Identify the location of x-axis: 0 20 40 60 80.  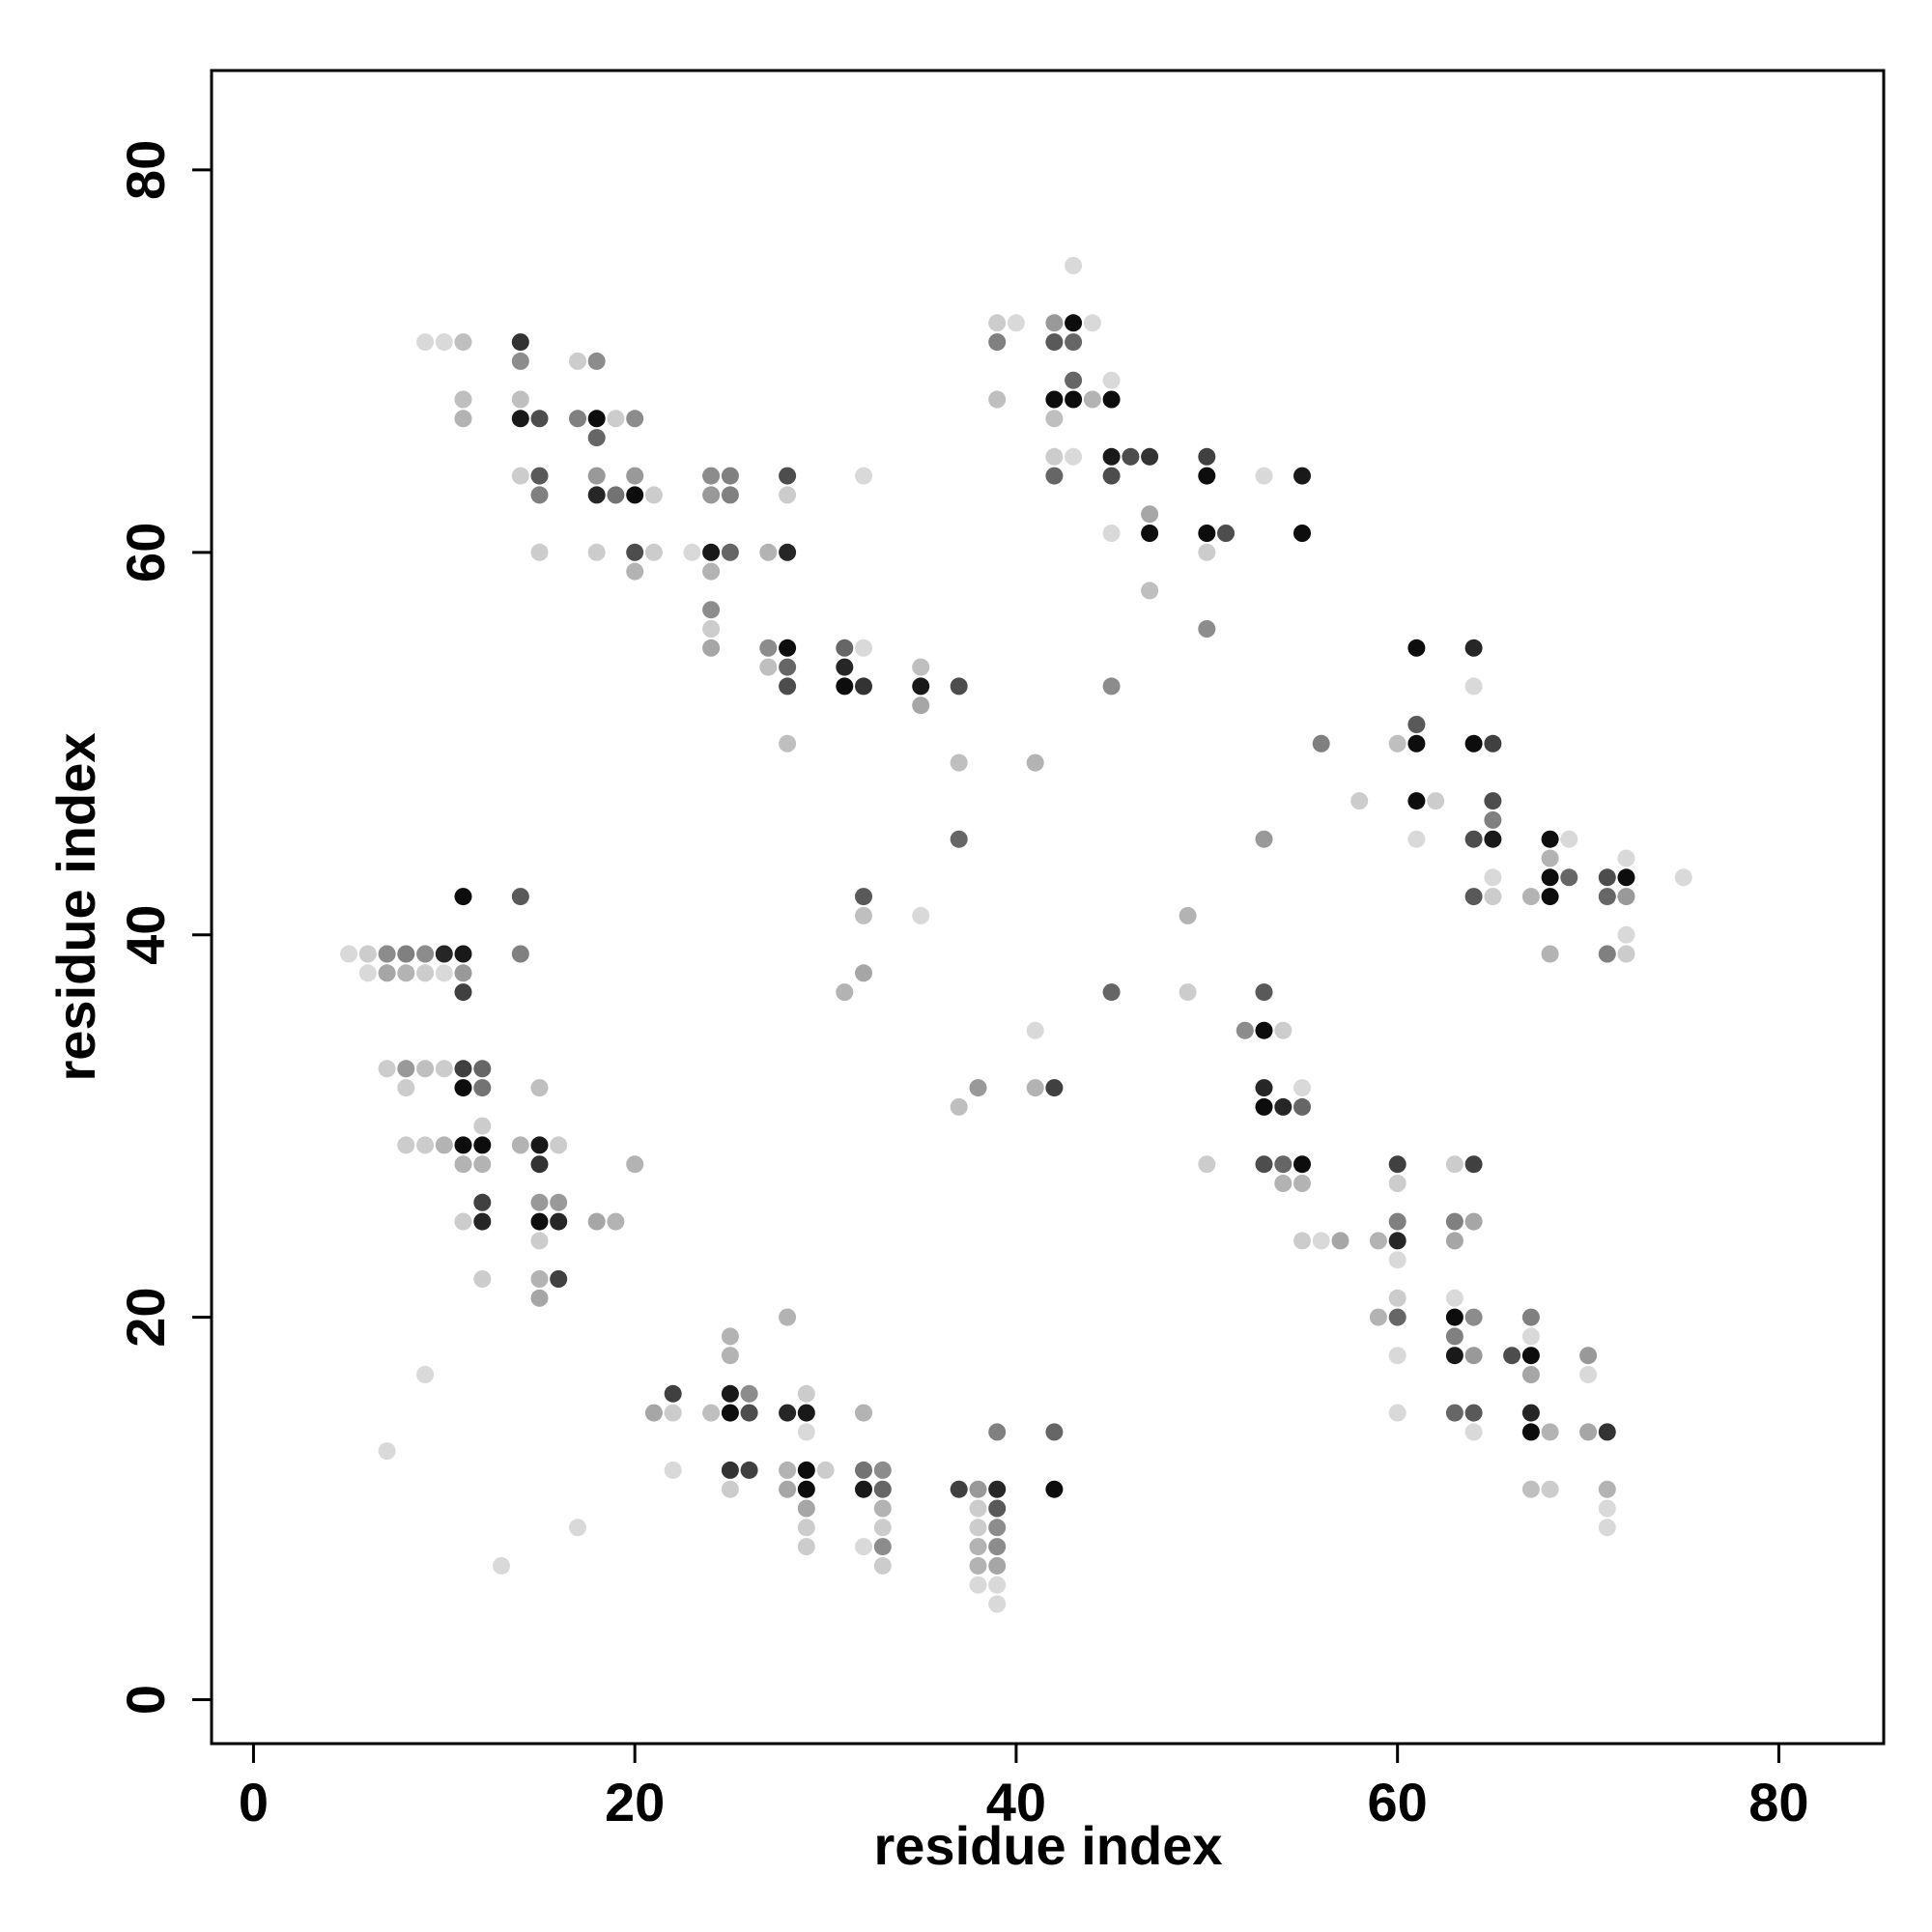
(1024, 1788).